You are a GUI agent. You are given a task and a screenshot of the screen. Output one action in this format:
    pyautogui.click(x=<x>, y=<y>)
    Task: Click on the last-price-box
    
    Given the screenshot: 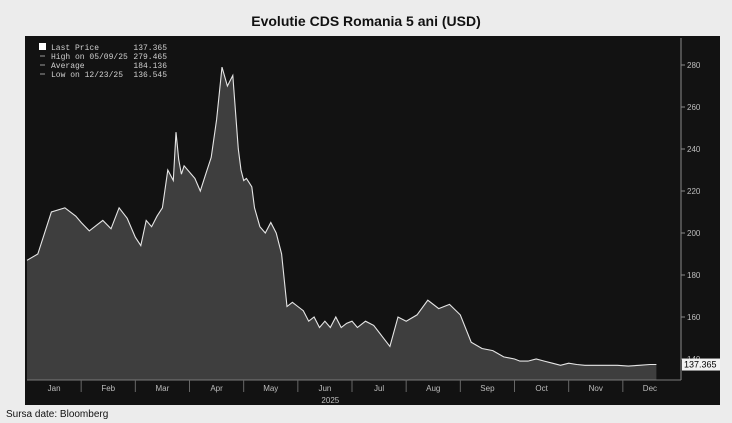 What is the action you would take?
    pyautogui.click(x=701, y=364)
    